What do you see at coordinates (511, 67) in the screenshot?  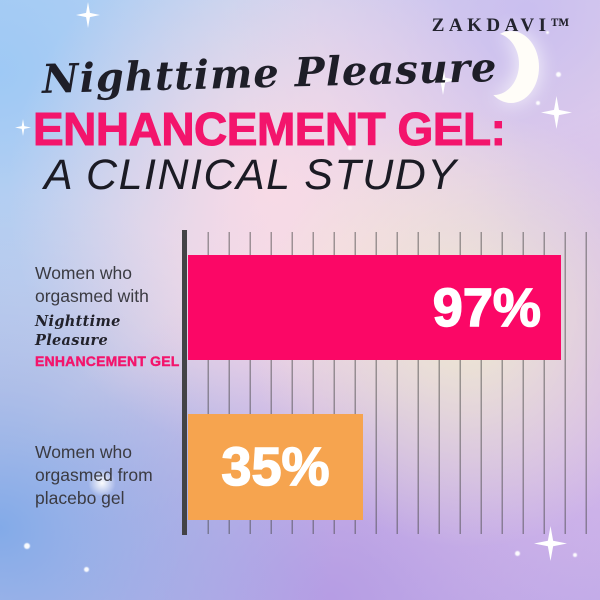 I see `crescent-moon-icon` at bounding box center [511, 67].